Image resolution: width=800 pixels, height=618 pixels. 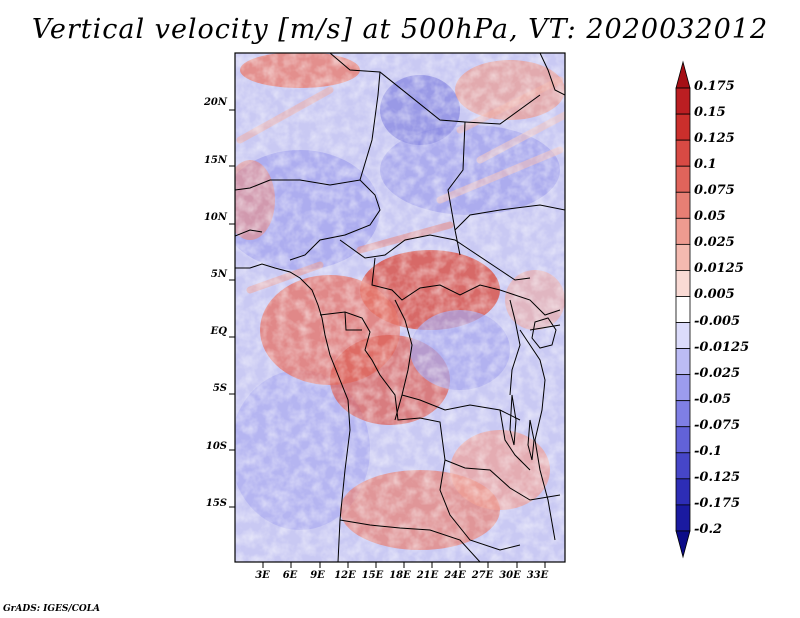 What do you see at coordinates (216, 503) in the screenshot?
I see `lat-label: 15S` at bounding box center [216, 503].